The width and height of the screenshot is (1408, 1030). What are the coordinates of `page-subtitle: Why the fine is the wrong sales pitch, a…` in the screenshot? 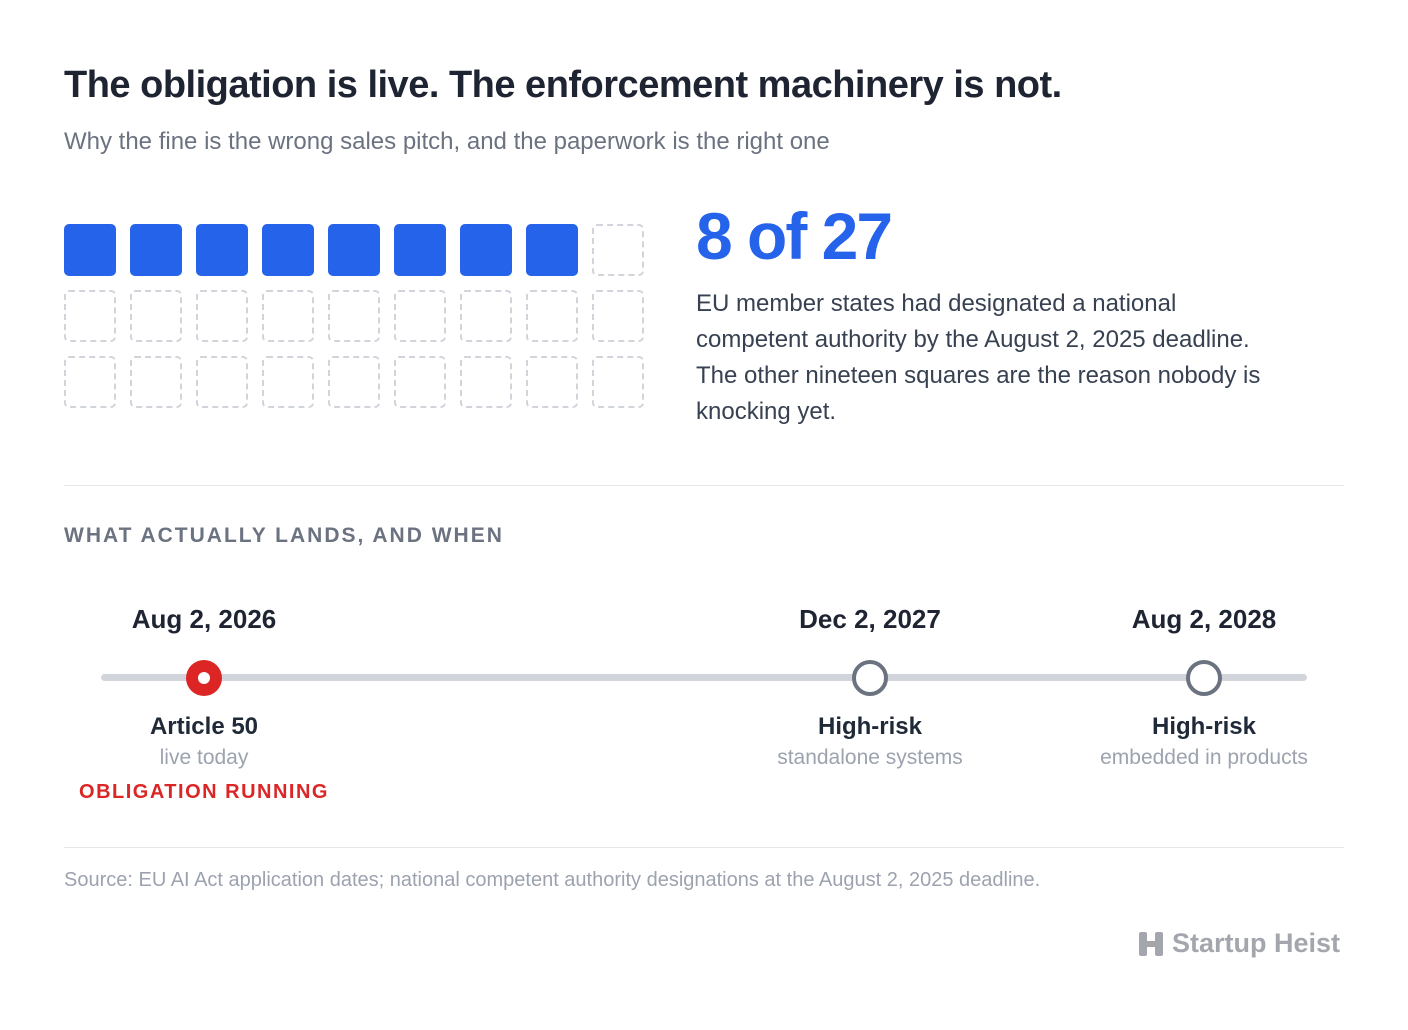 It's located at (447, 141).